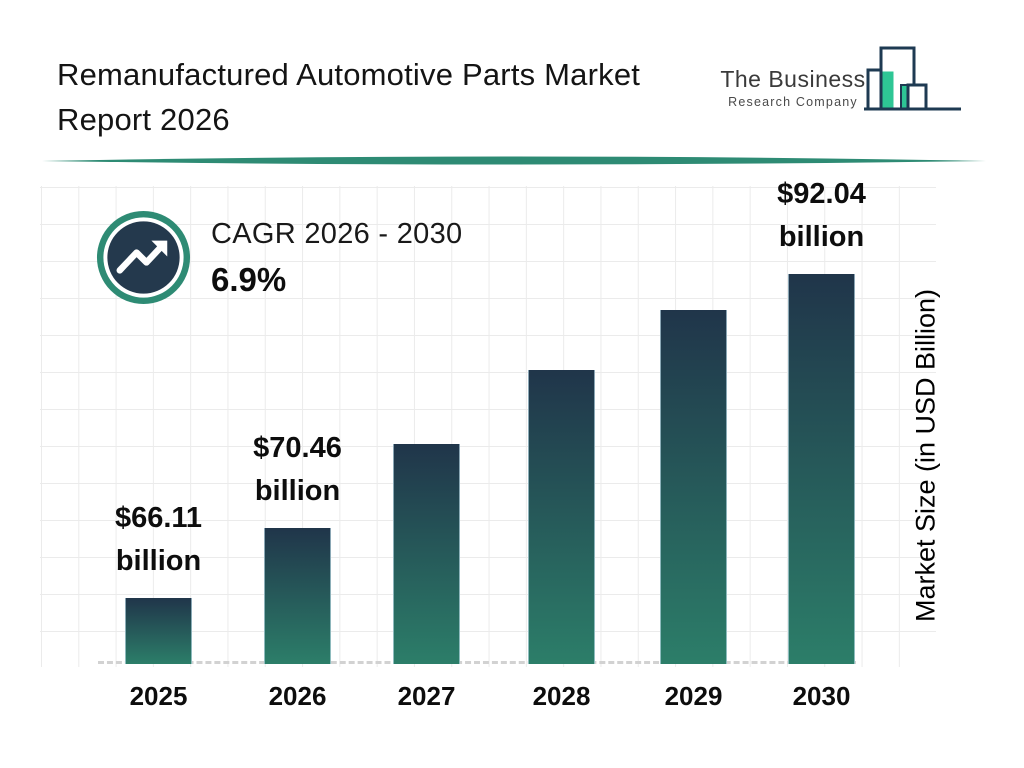 The height and width of the screenshot is (768, 1024). Describe the element at coordinates (158, 696) in the screenshot. I see `x-axis-label-2025: 2025` at that location.